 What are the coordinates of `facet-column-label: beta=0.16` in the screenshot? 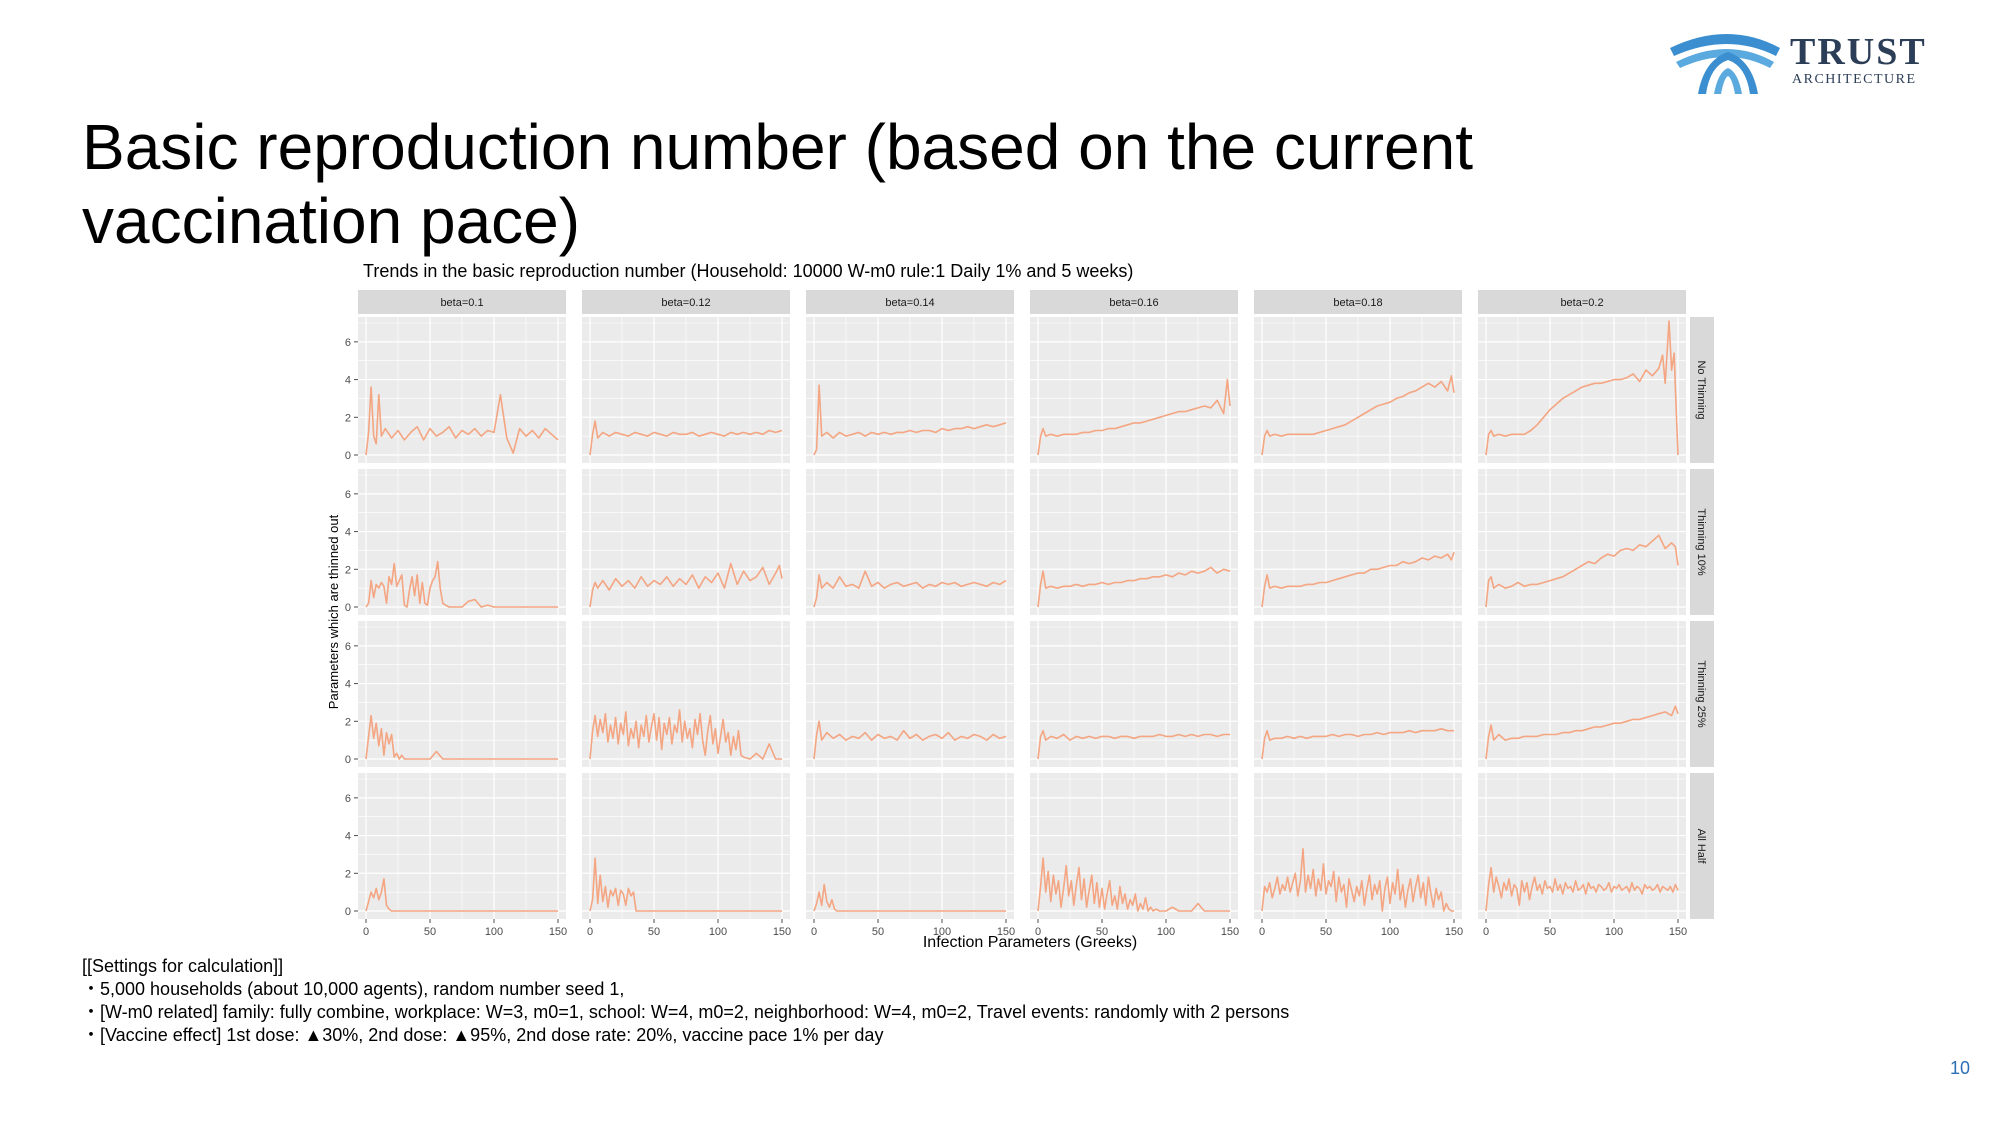 It's located at (1133, 303).